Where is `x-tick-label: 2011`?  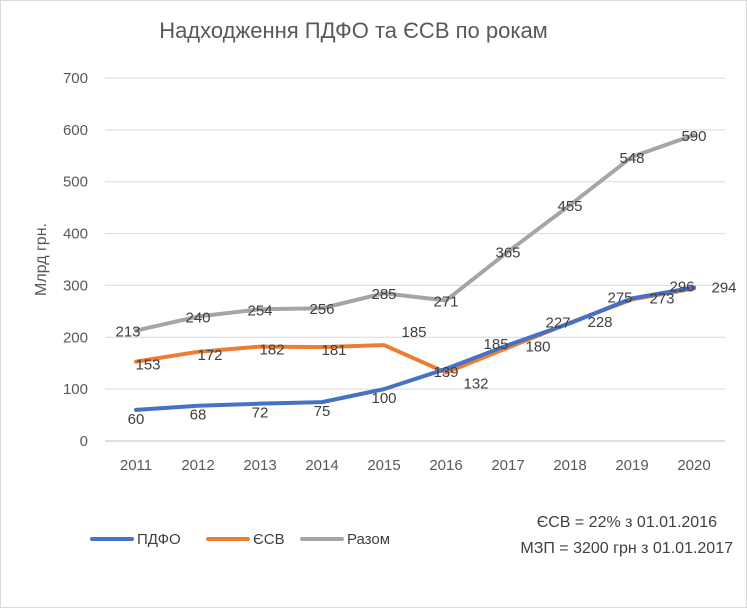
x-tick-label: 2011 is located at coordinates (136, 465).